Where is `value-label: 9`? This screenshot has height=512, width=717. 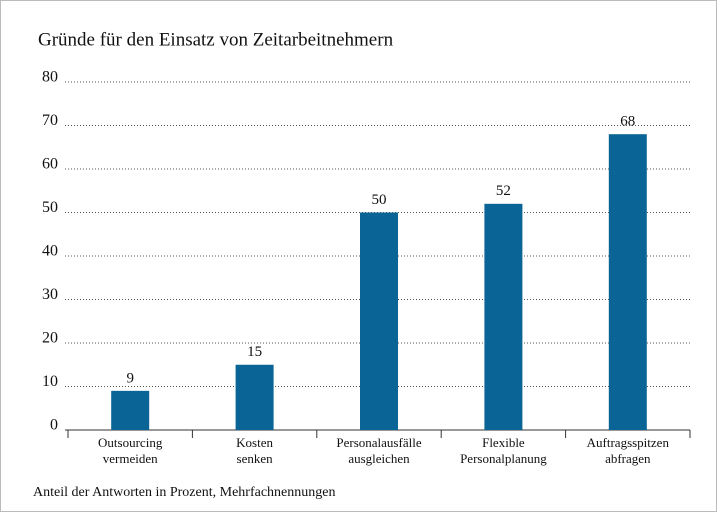 value-label: 9 is located at coordinates (130, 378).